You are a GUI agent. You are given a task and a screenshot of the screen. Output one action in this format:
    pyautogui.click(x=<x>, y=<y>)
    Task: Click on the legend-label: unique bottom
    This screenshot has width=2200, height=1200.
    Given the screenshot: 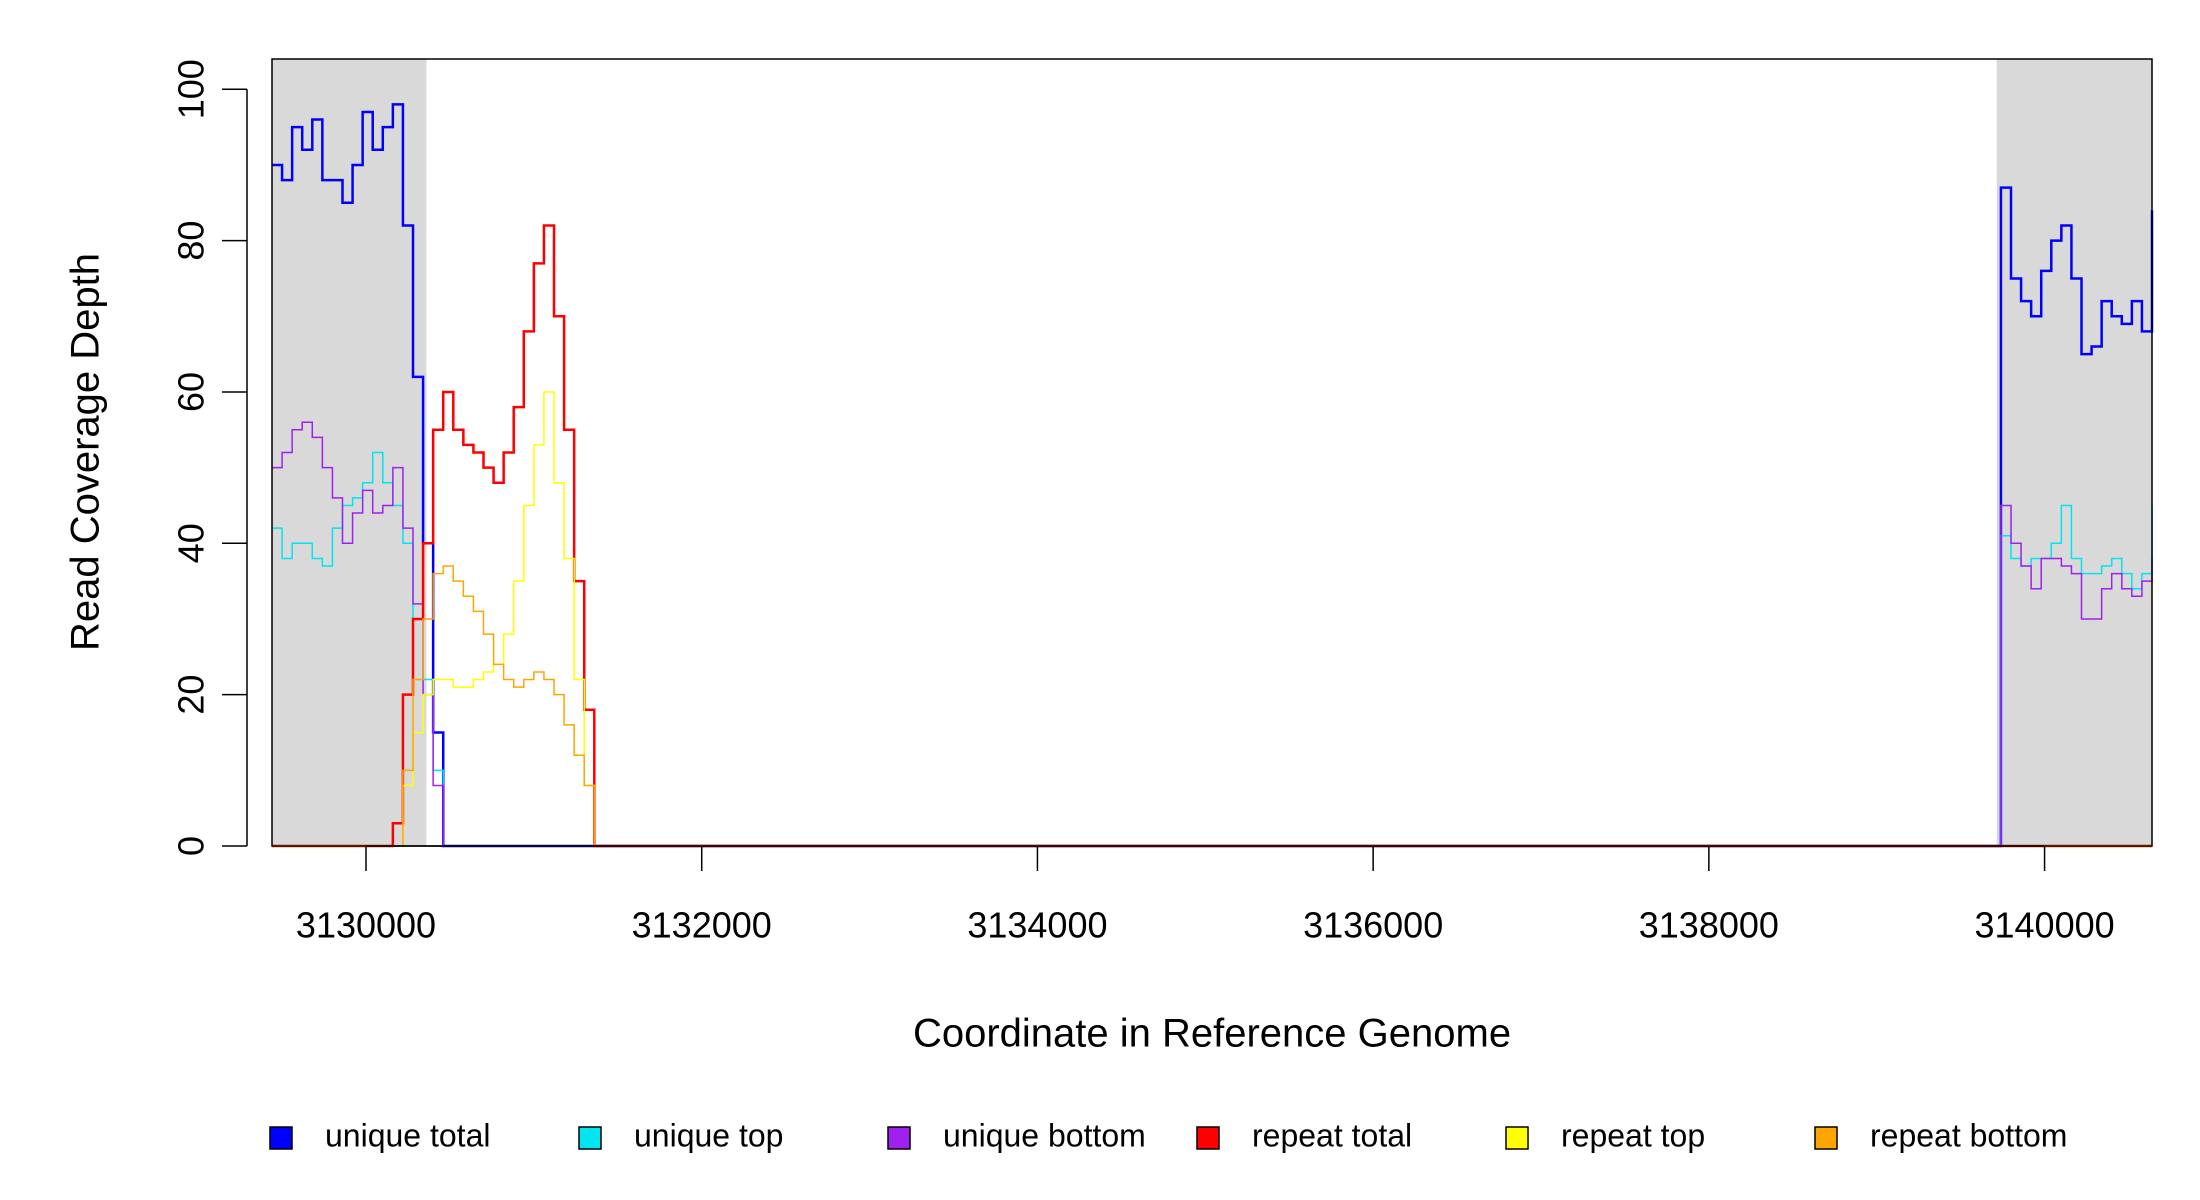 What is the action you would take?
    pyautogui.click(x=1044, y=1135)
    